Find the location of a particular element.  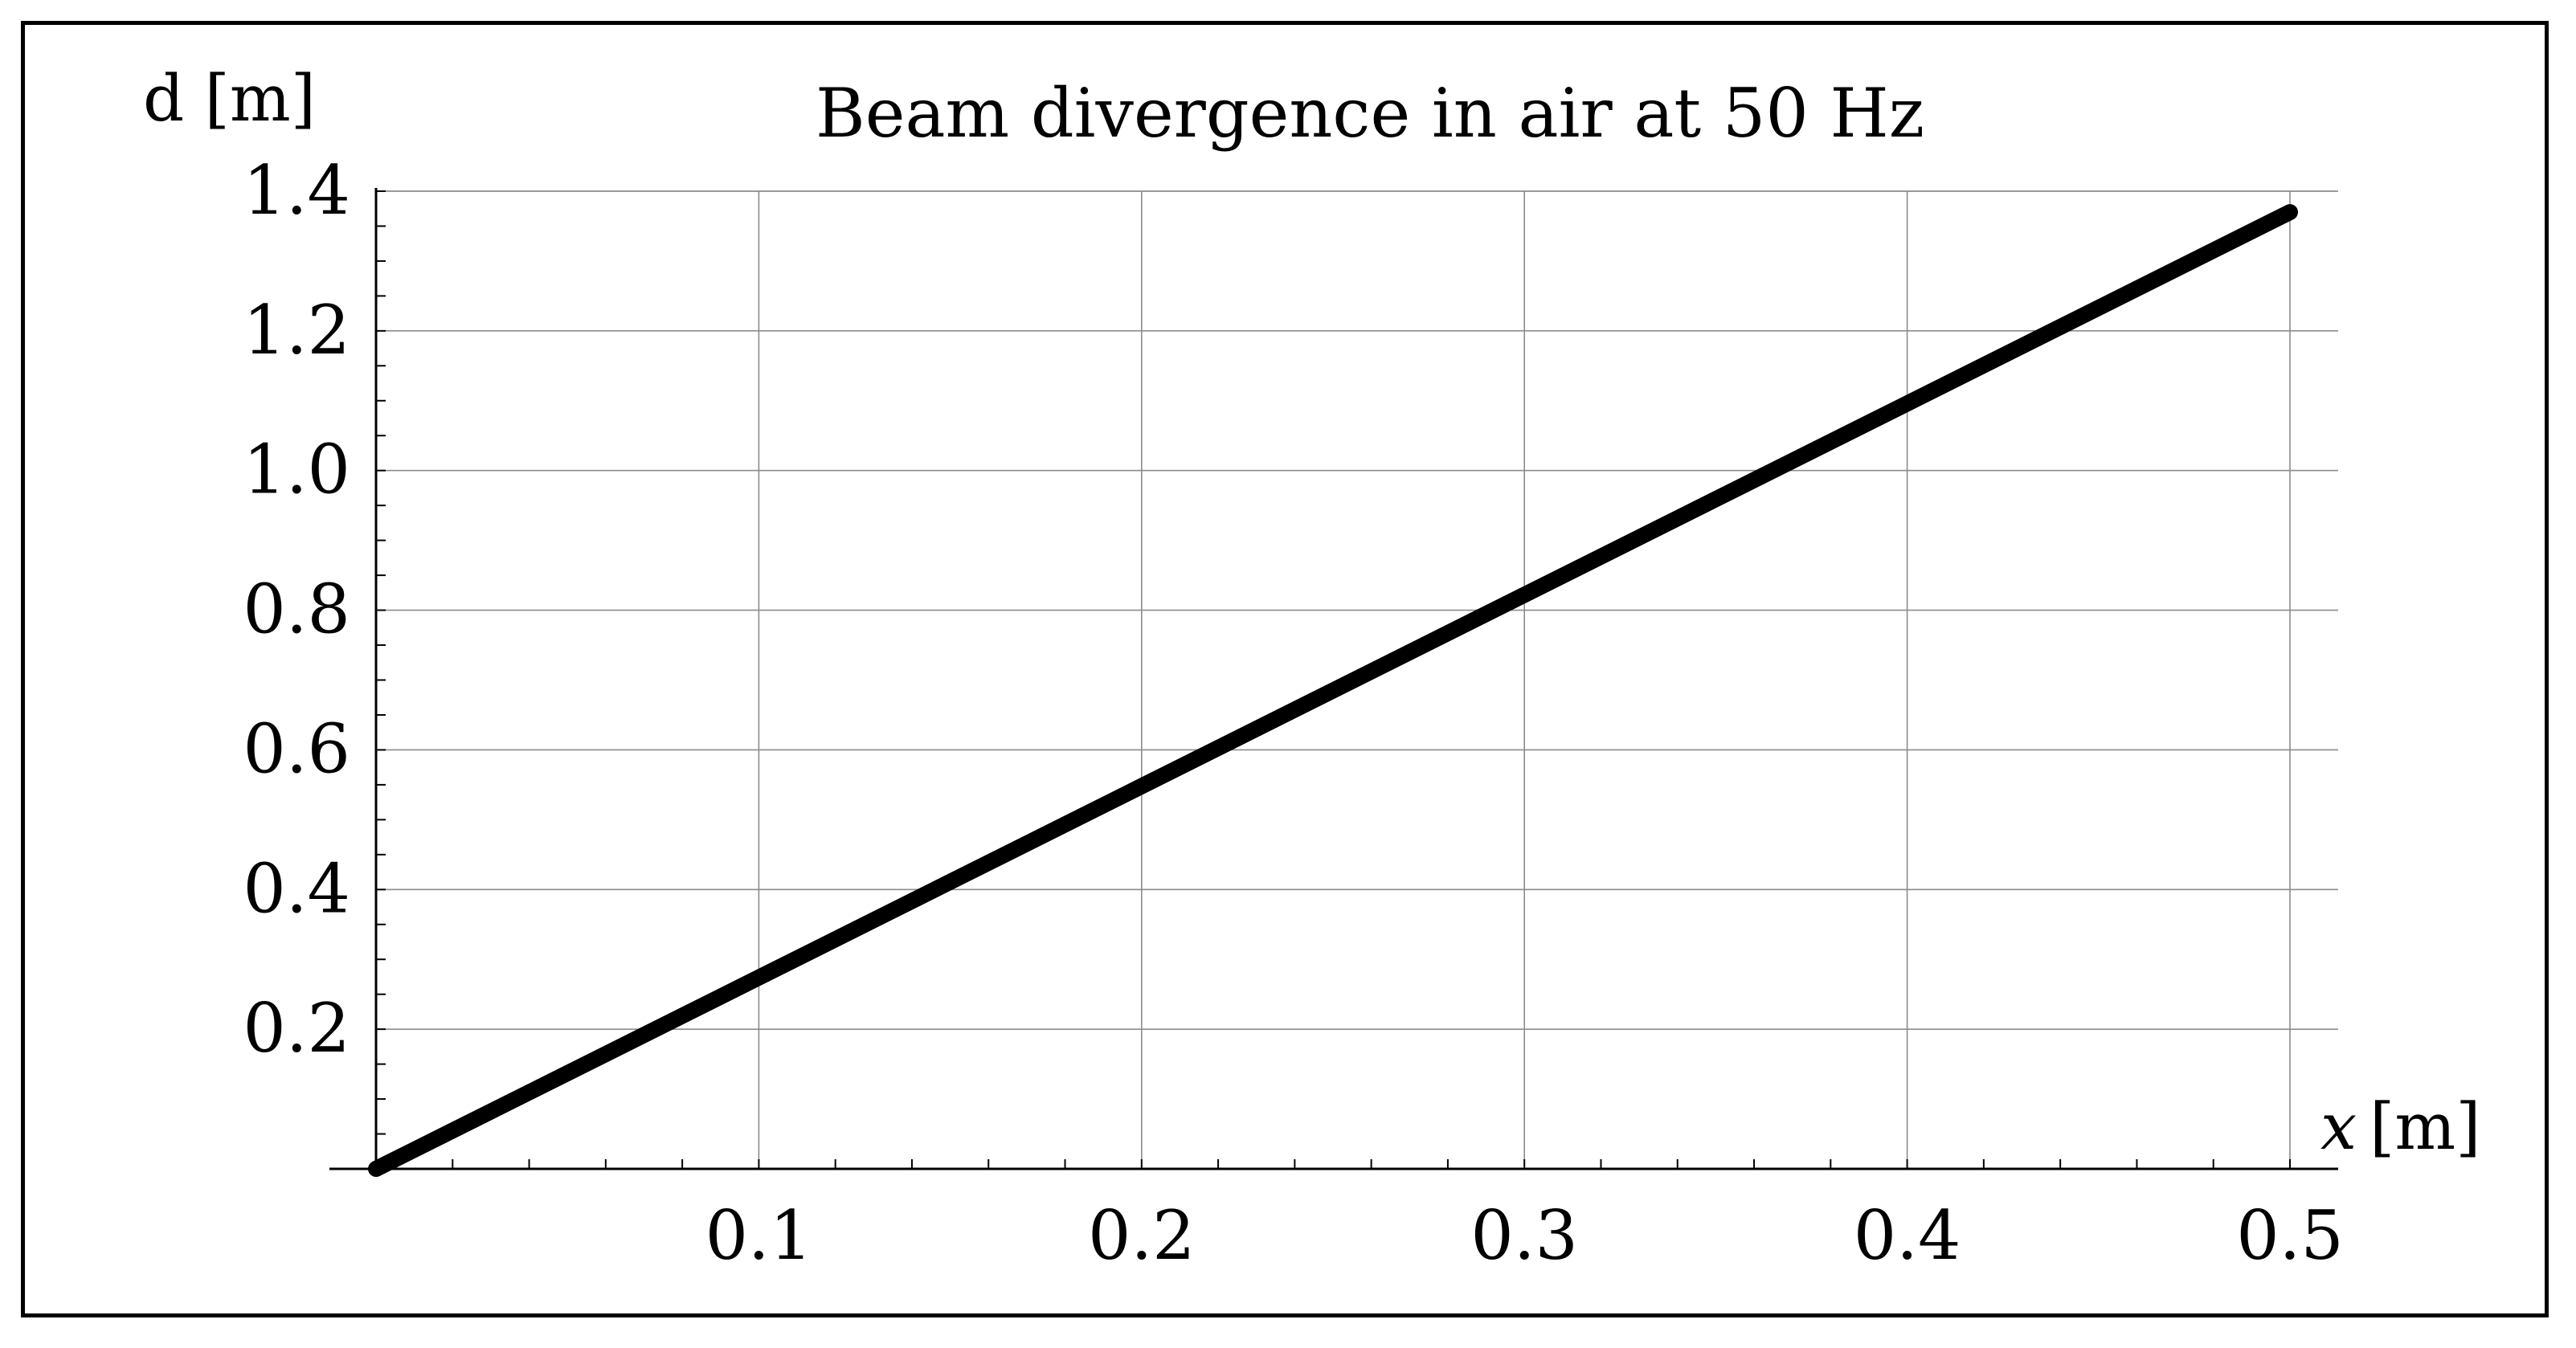

y-tick-label: 1.0 is located at coordinates (296, 470).